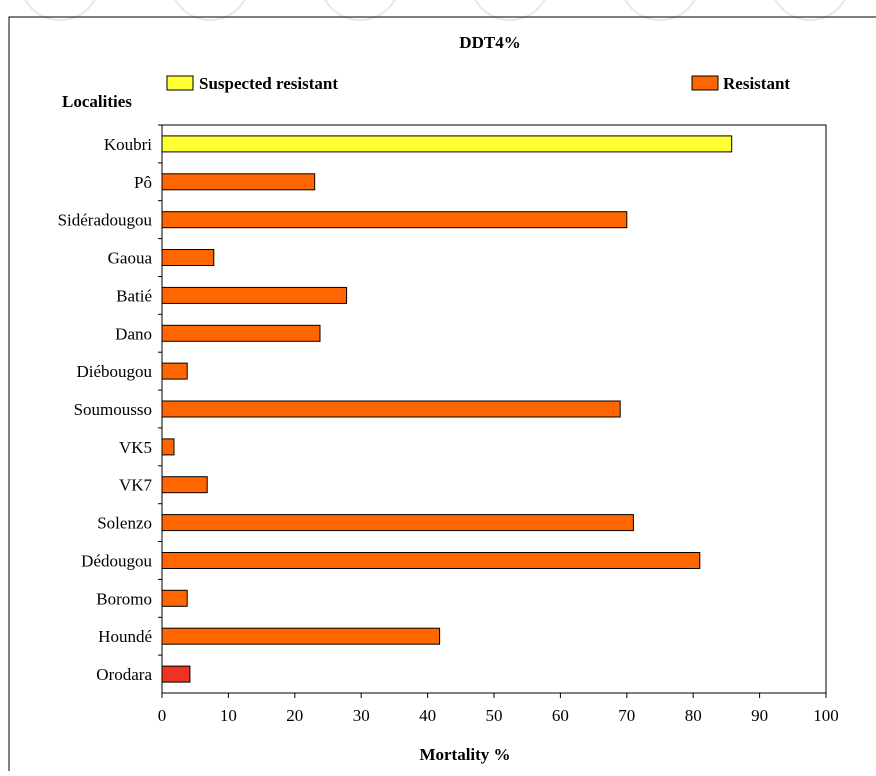  Describe the element at coordinates (427, 715) in the screenshot. I see `x-tick-label-40: 40` at that location.